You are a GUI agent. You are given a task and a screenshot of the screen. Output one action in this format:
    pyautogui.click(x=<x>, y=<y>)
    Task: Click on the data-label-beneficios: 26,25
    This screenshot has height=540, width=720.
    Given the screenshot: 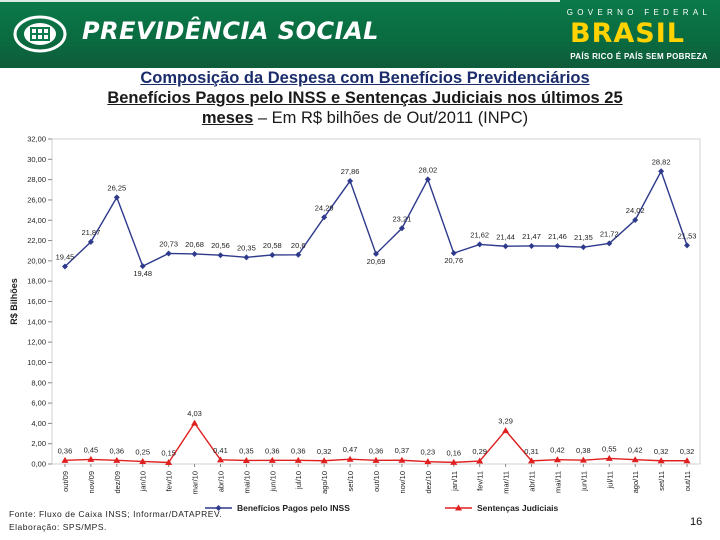 What is the action you would take?
    pyautogui.click(x=116, y=187)
    